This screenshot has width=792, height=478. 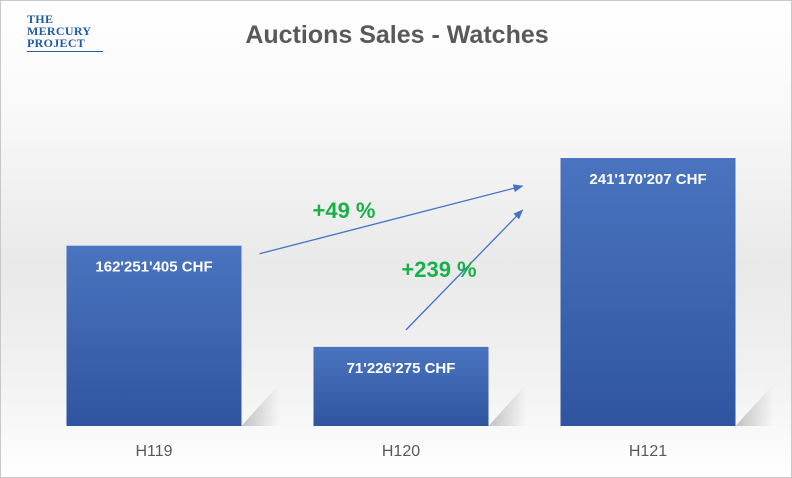 I want to click on chart-title: Auctions Sales - Watches, so click(x=397, y=35).